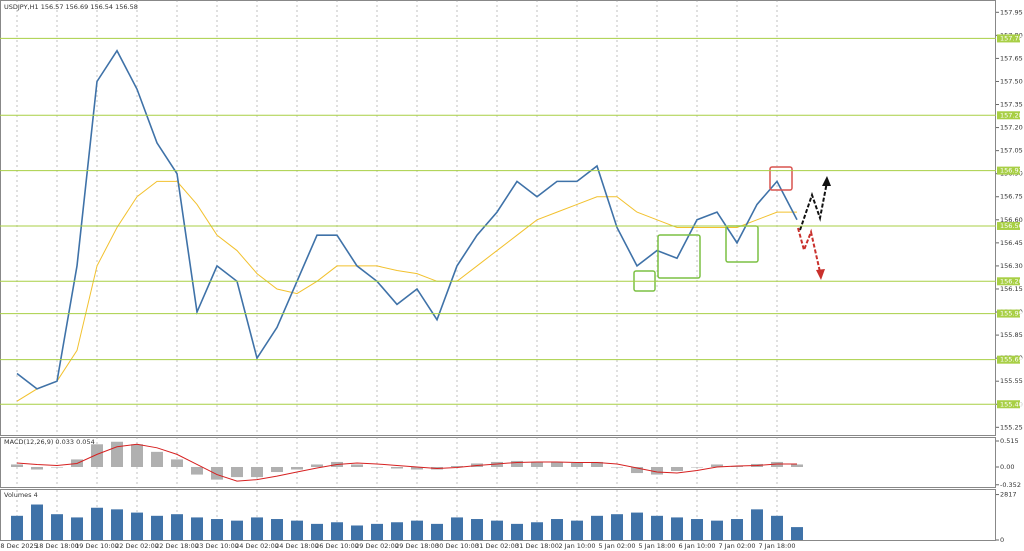 The height and width of the screenshot is (551, 1024). Describe the element at coordinates (1011, 128) in the screenshot. I see `y-tick-label: 157.20` at that location.